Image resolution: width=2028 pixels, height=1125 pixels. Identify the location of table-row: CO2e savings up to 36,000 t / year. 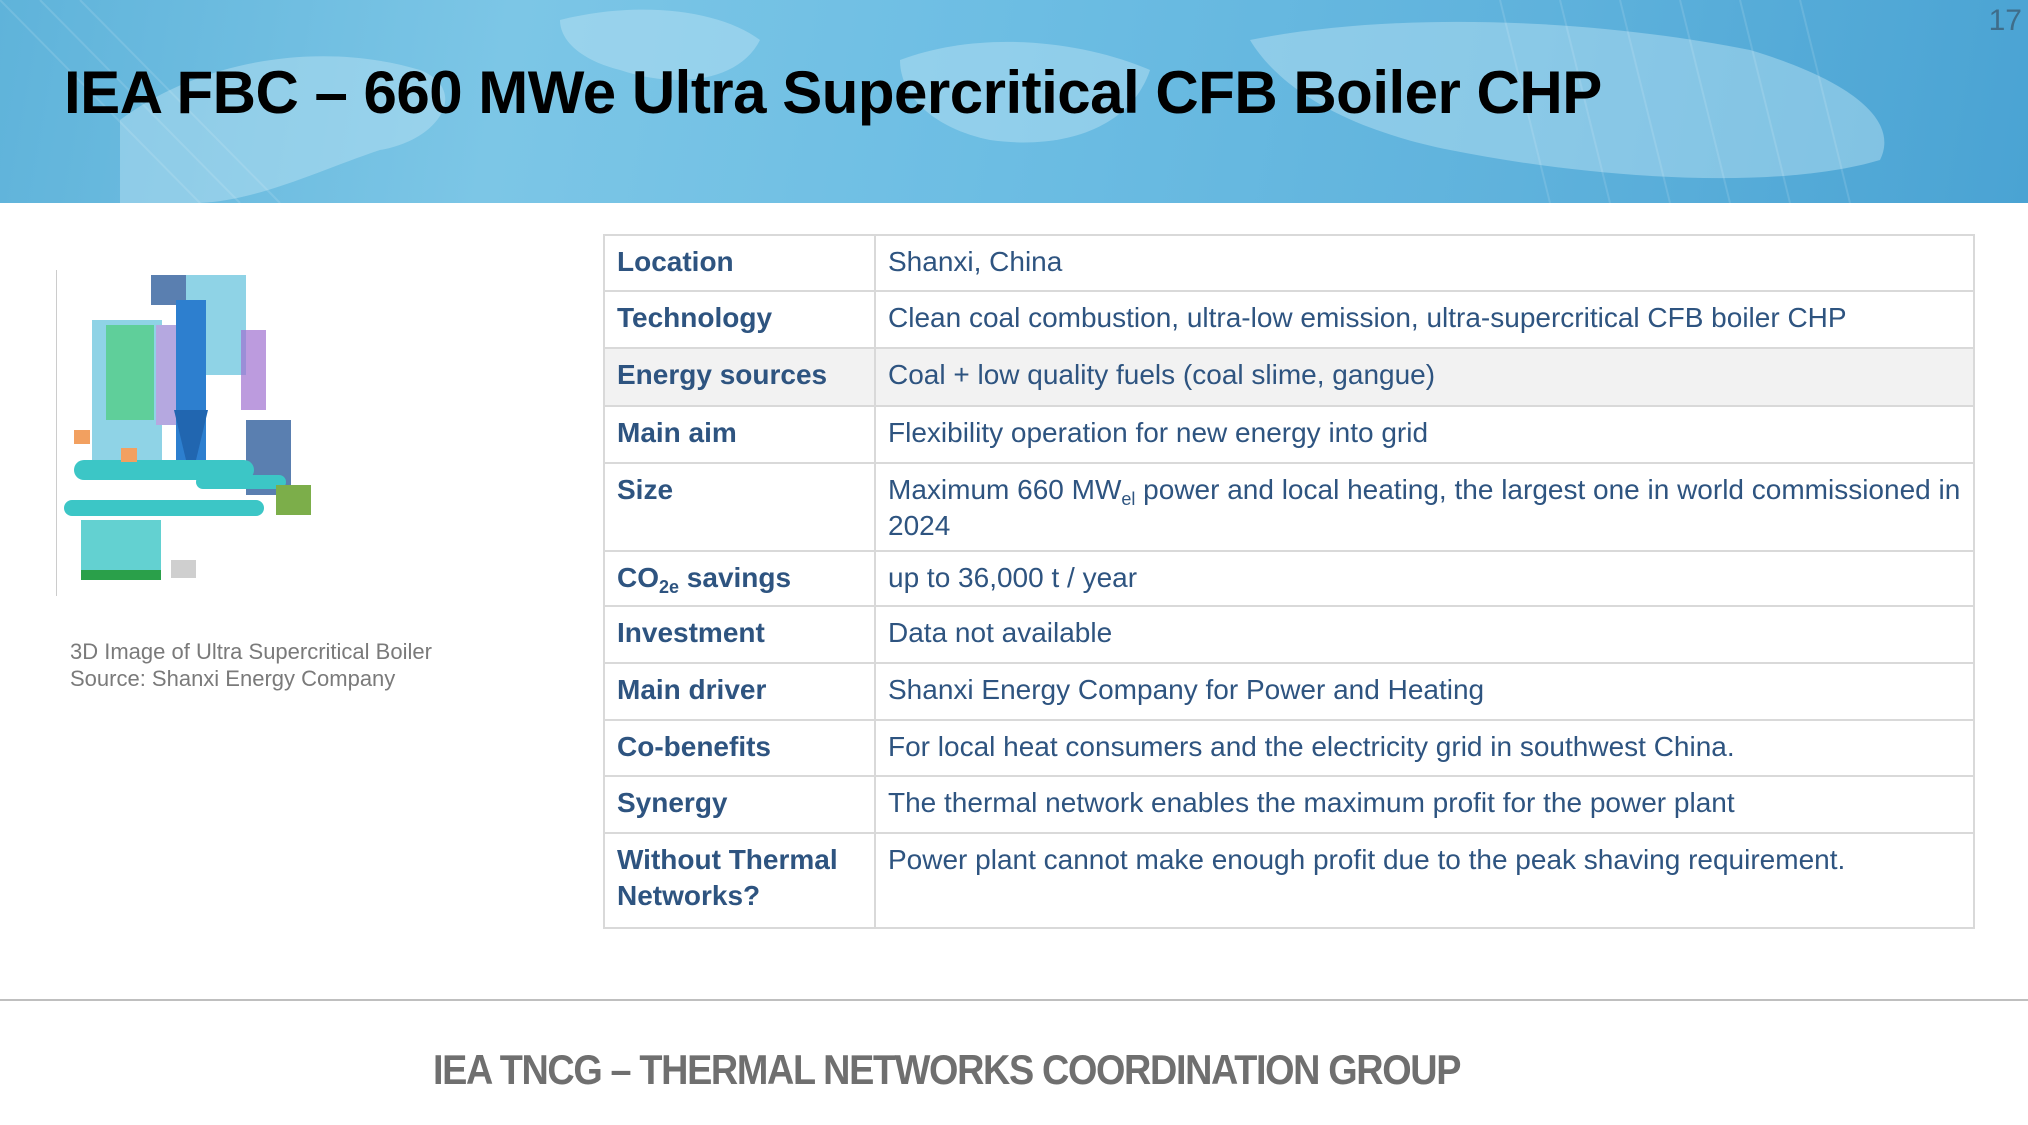
(1289, 578).